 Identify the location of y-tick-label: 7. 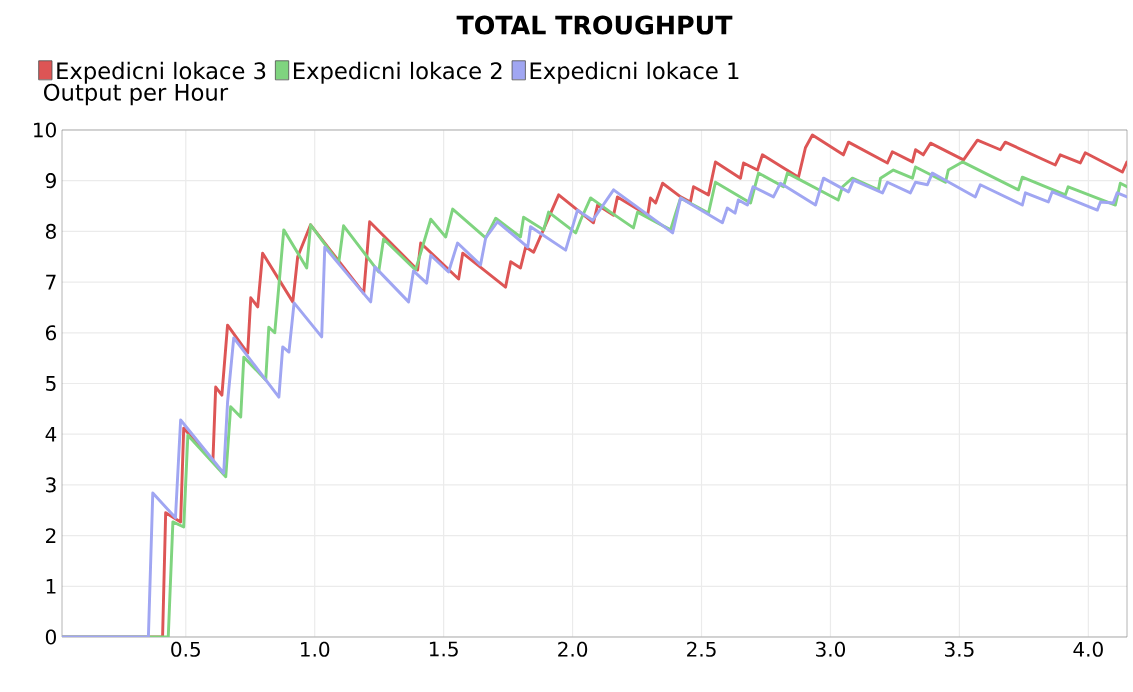
(51, 282).